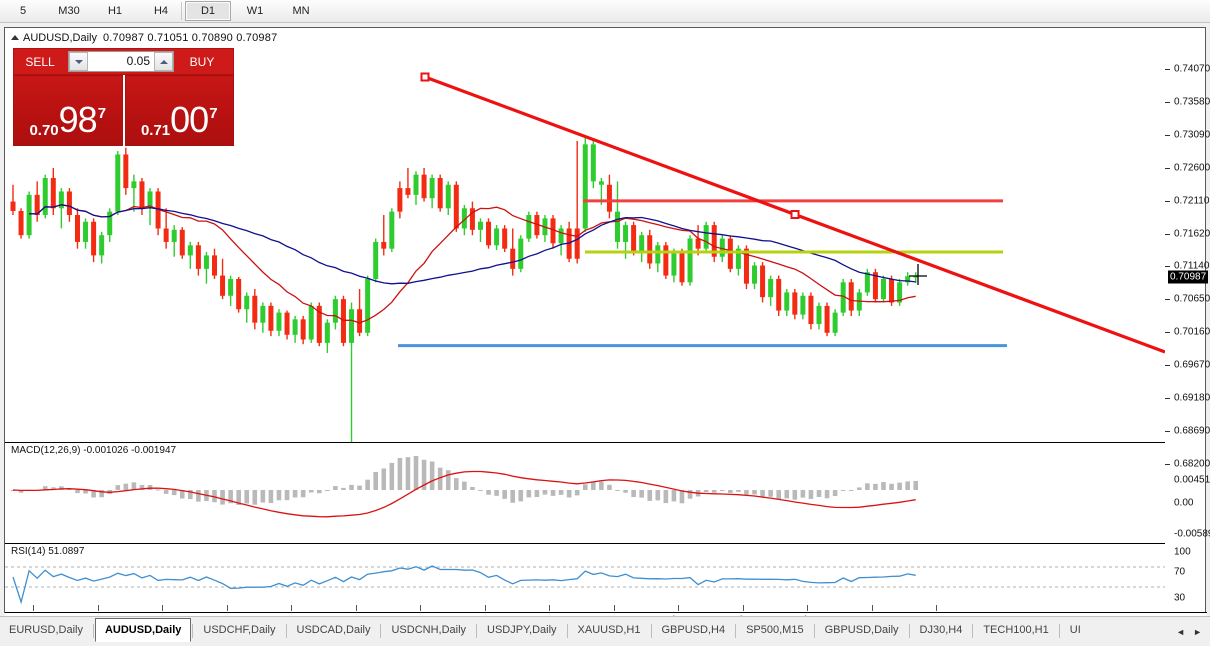 The height and width of the screenshot is (646, 1210). What do you see at coordinates (609, 630) in the screenshot?
I see `tab-xauusd-h1: XAUUSD,H1` at bounding box center [609, 630].